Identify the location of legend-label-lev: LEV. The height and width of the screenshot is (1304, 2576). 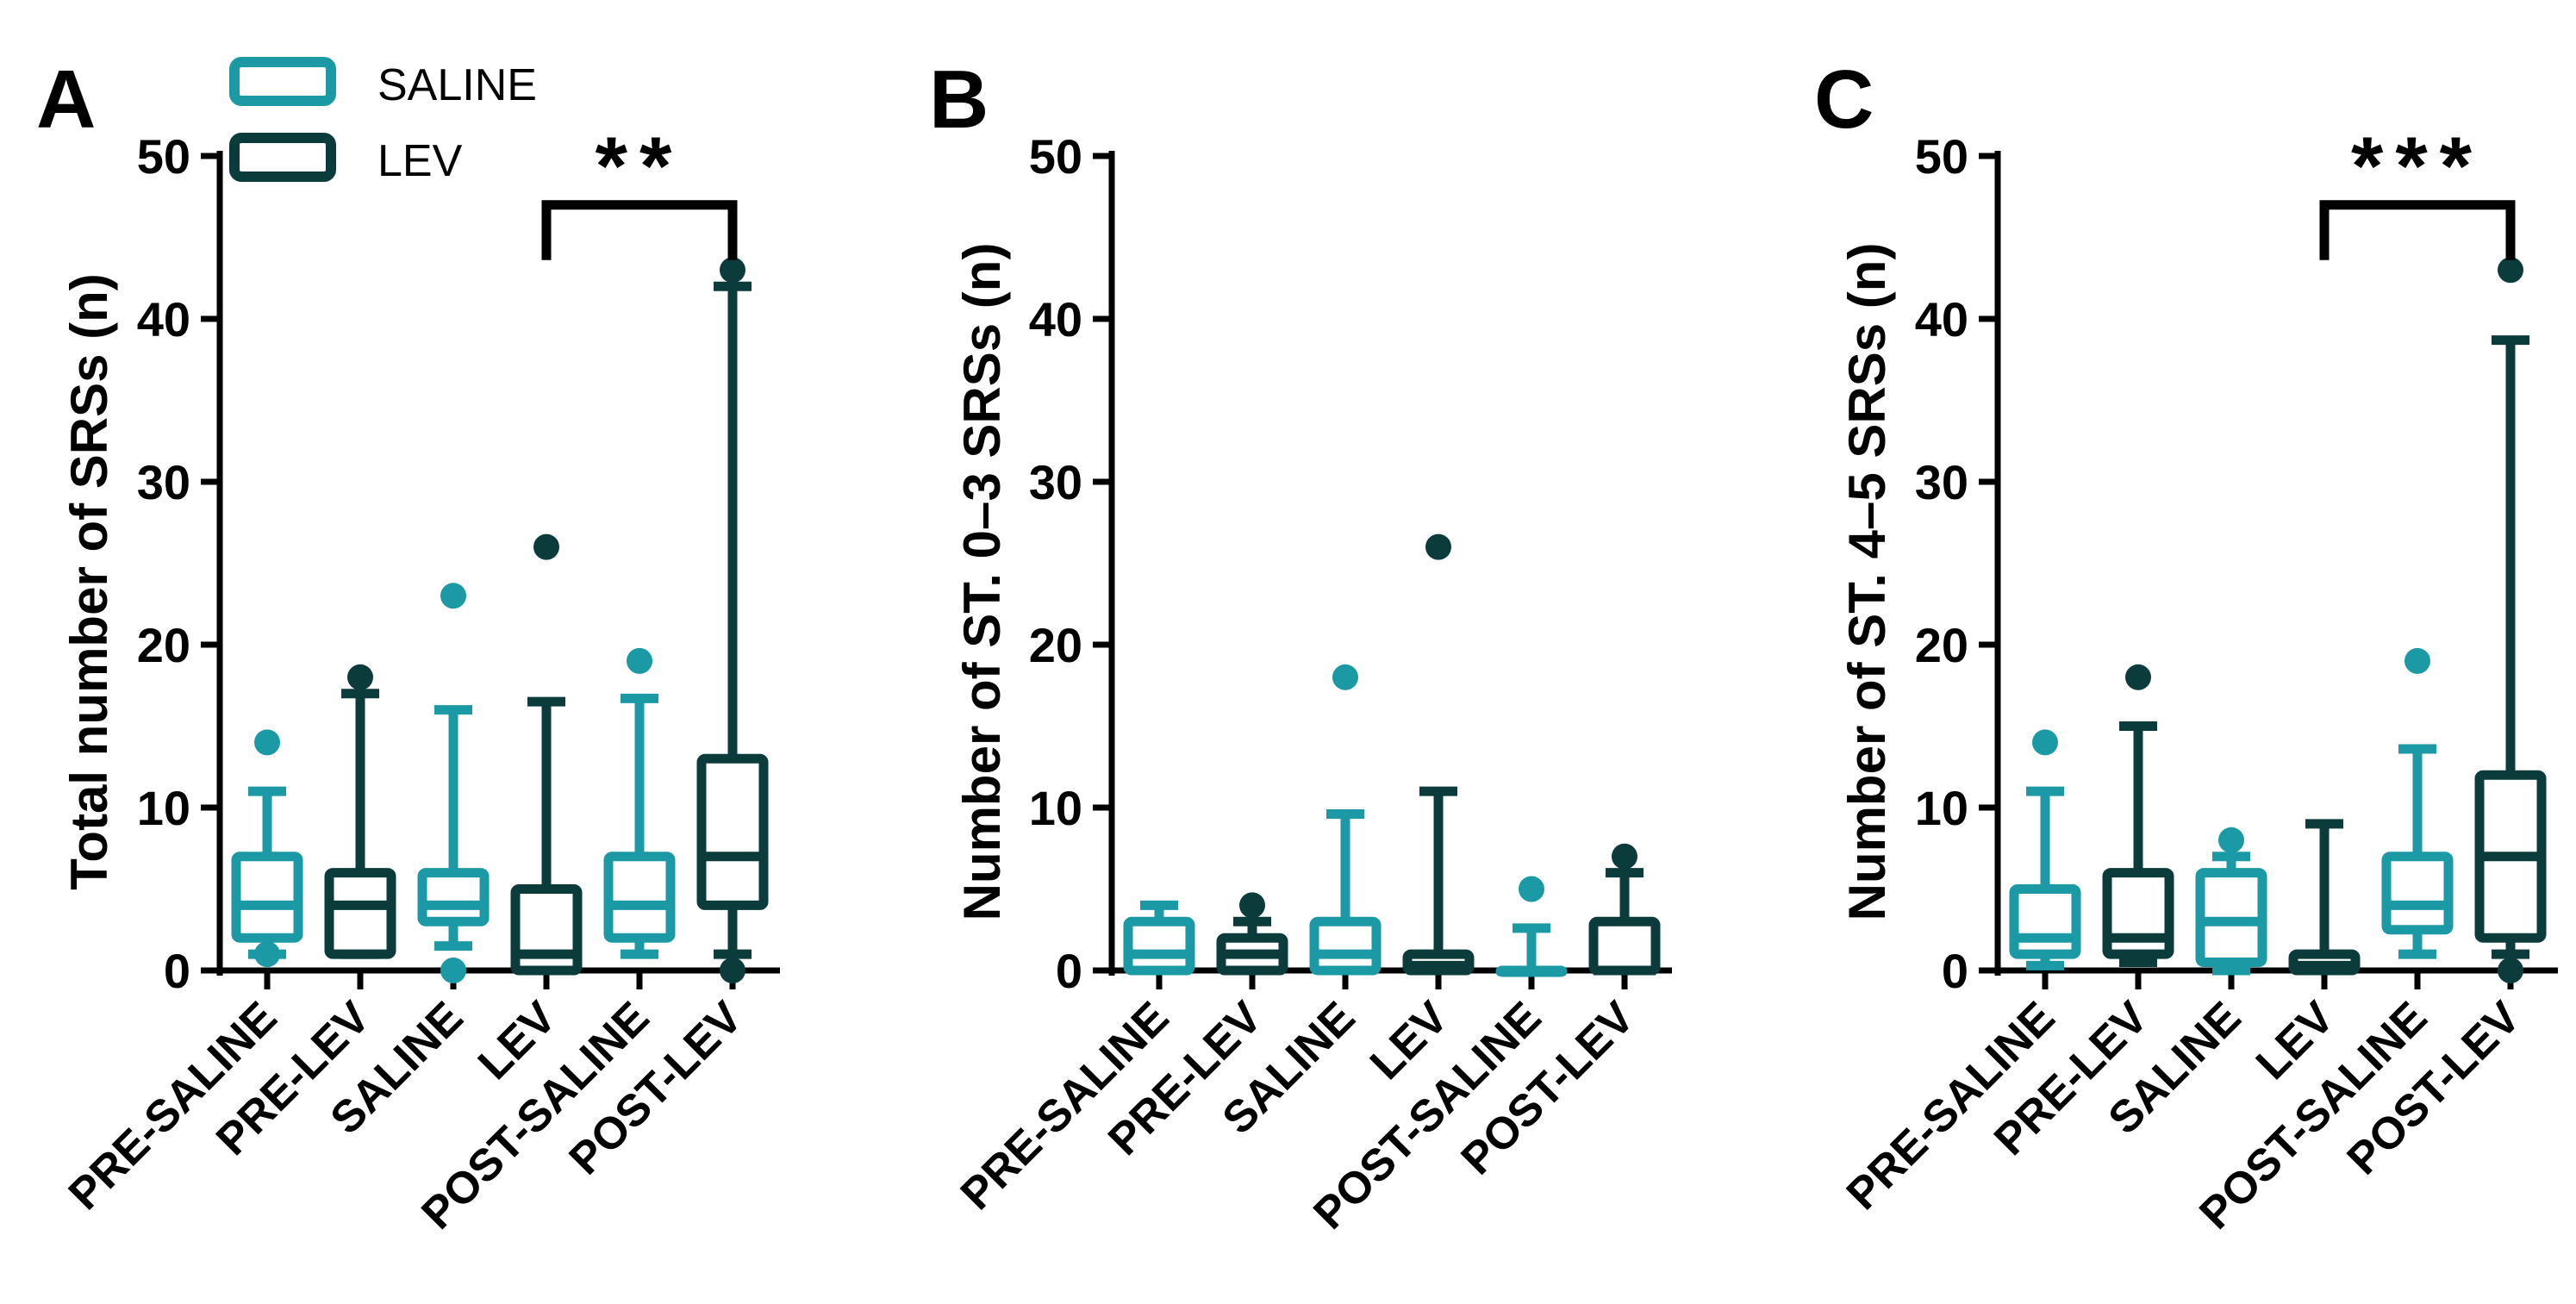
(420, 161).